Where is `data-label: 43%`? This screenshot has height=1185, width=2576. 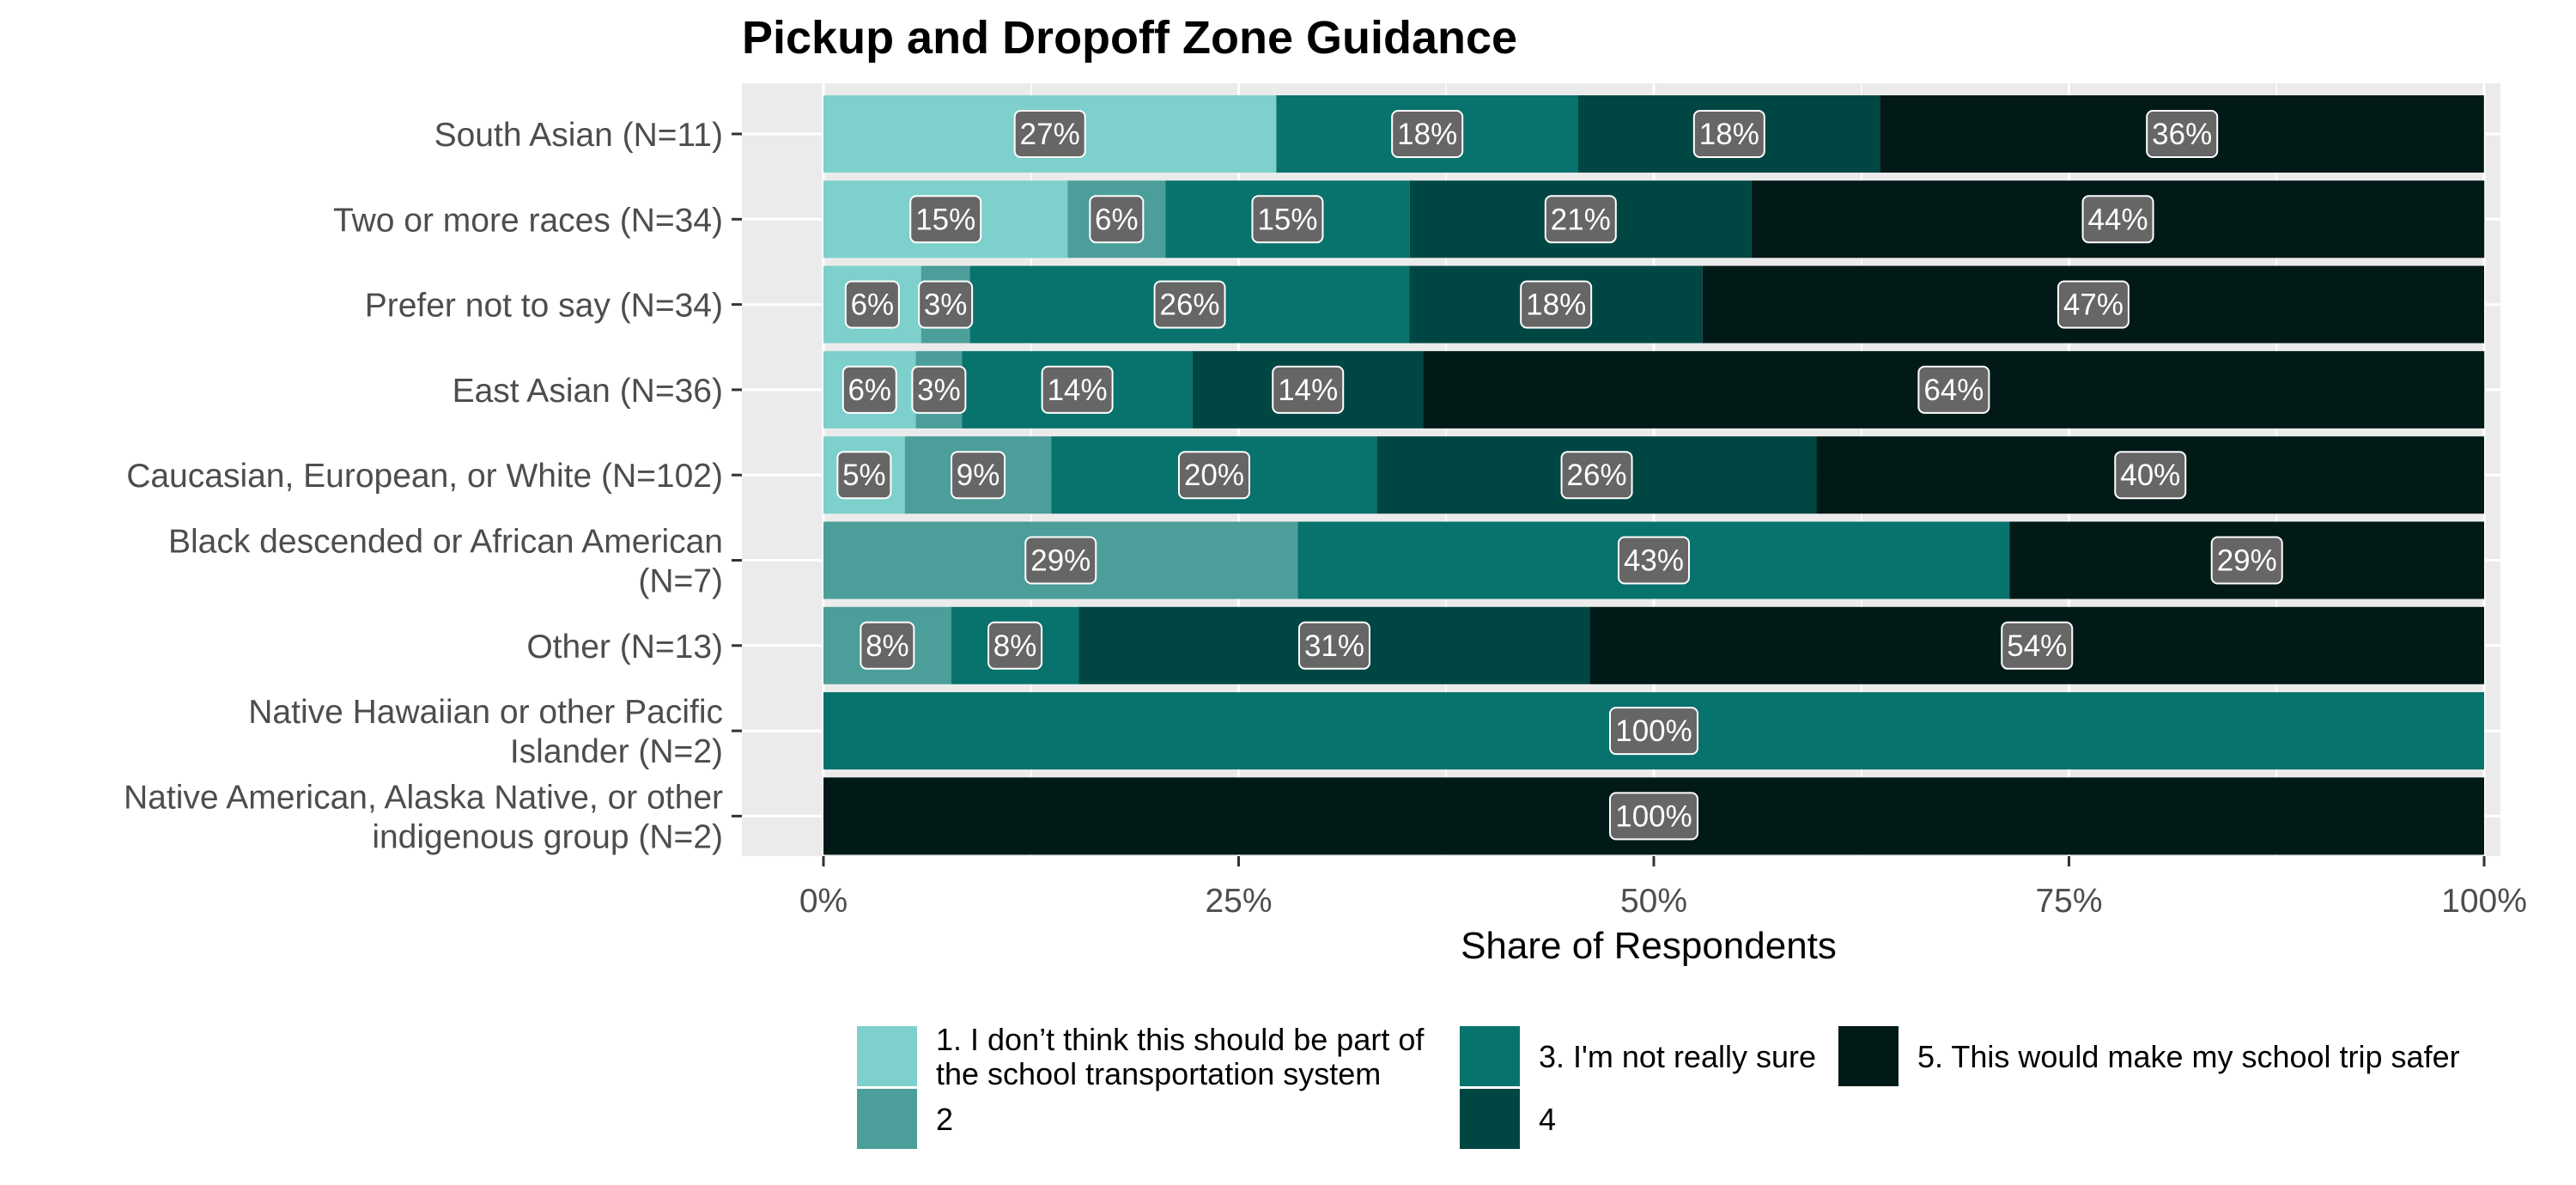 data-label: 43% is located at coordinates (1654, 560).